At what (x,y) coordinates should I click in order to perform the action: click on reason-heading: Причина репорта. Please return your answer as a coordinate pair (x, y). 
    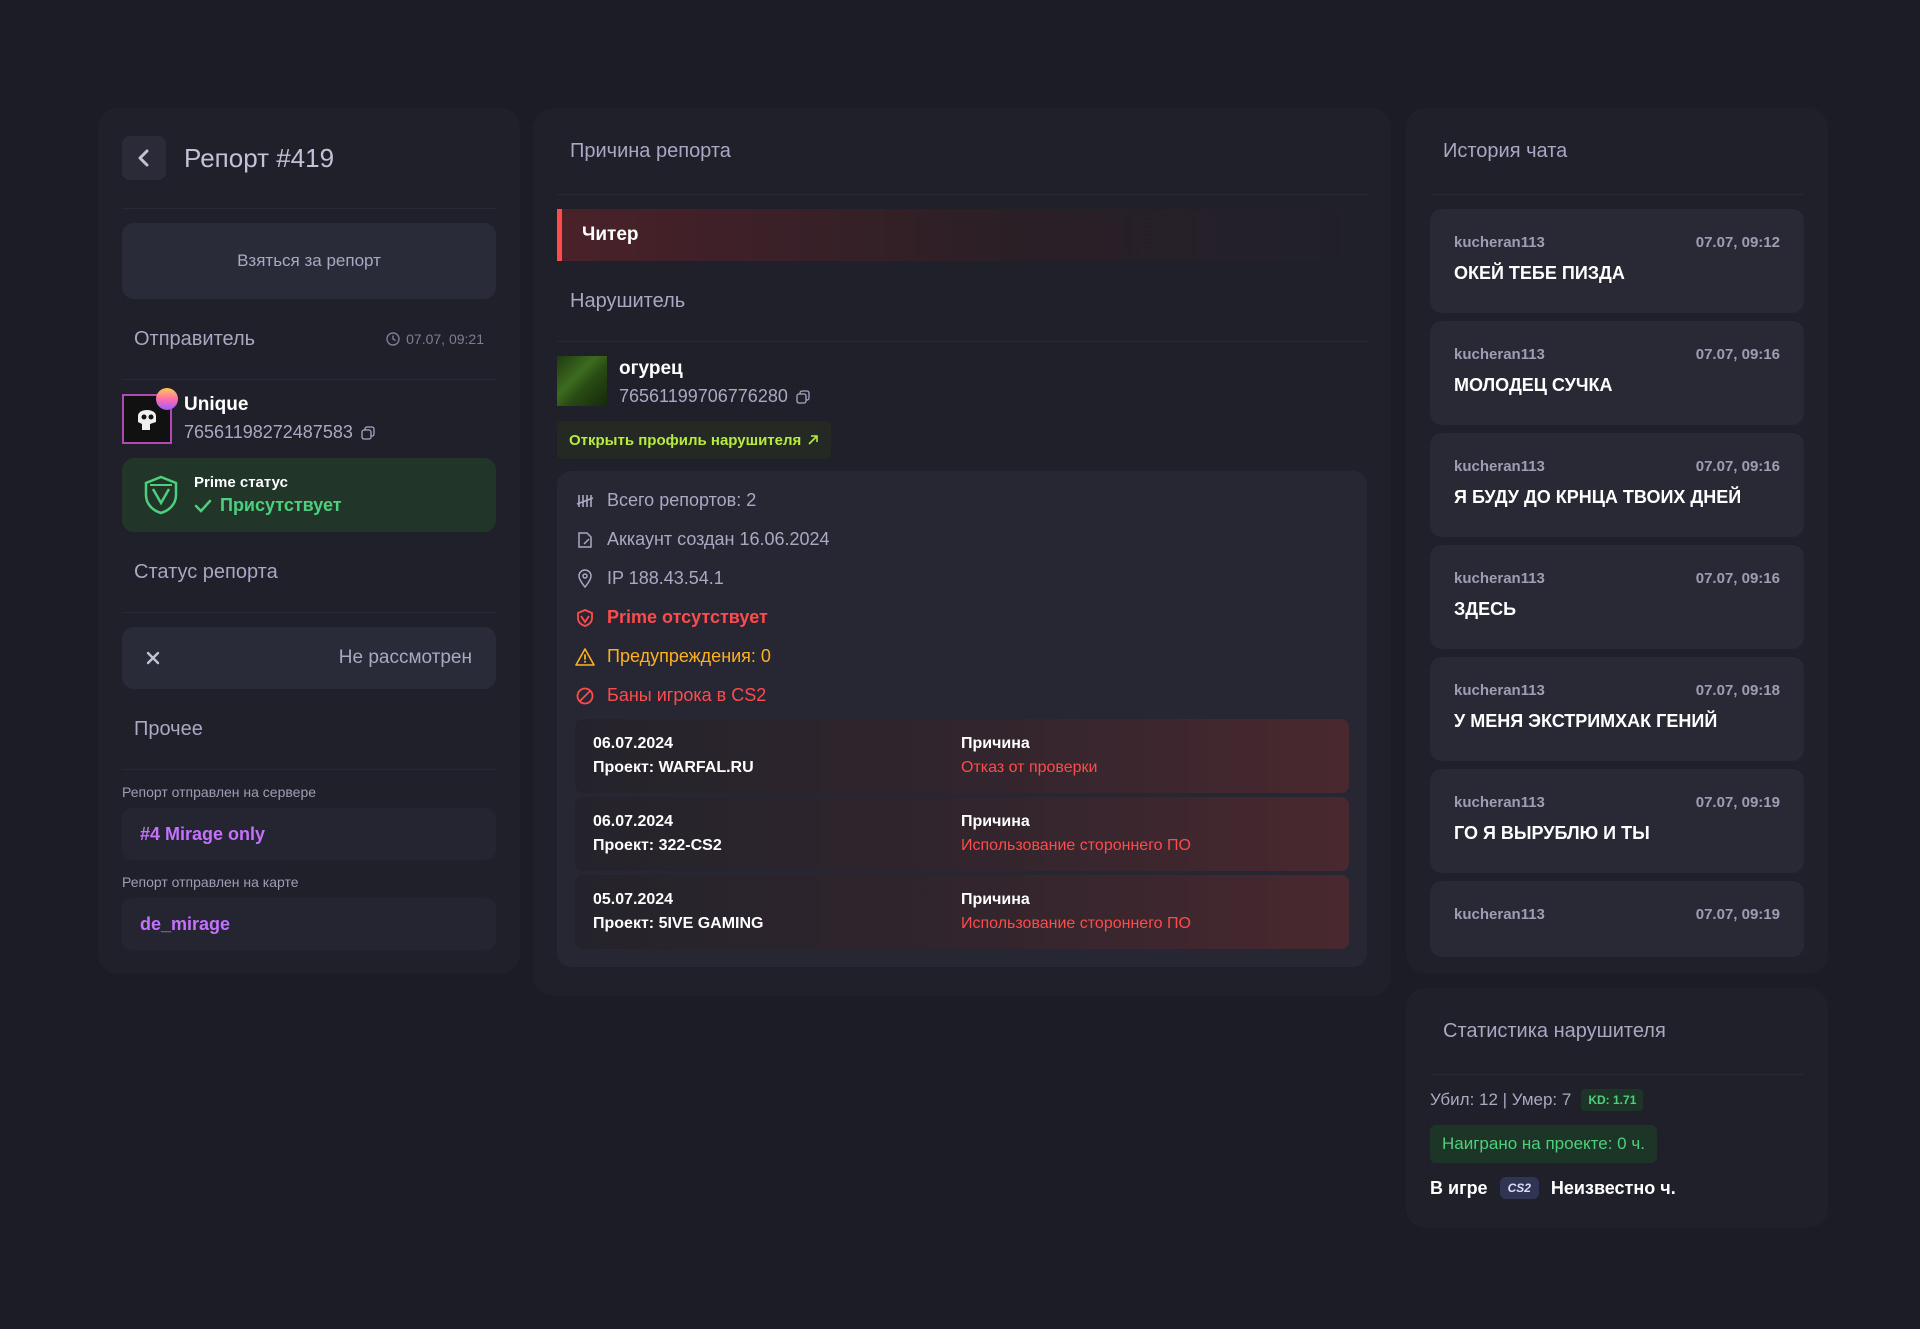
    Looking at the image, I should click on (650, 150).